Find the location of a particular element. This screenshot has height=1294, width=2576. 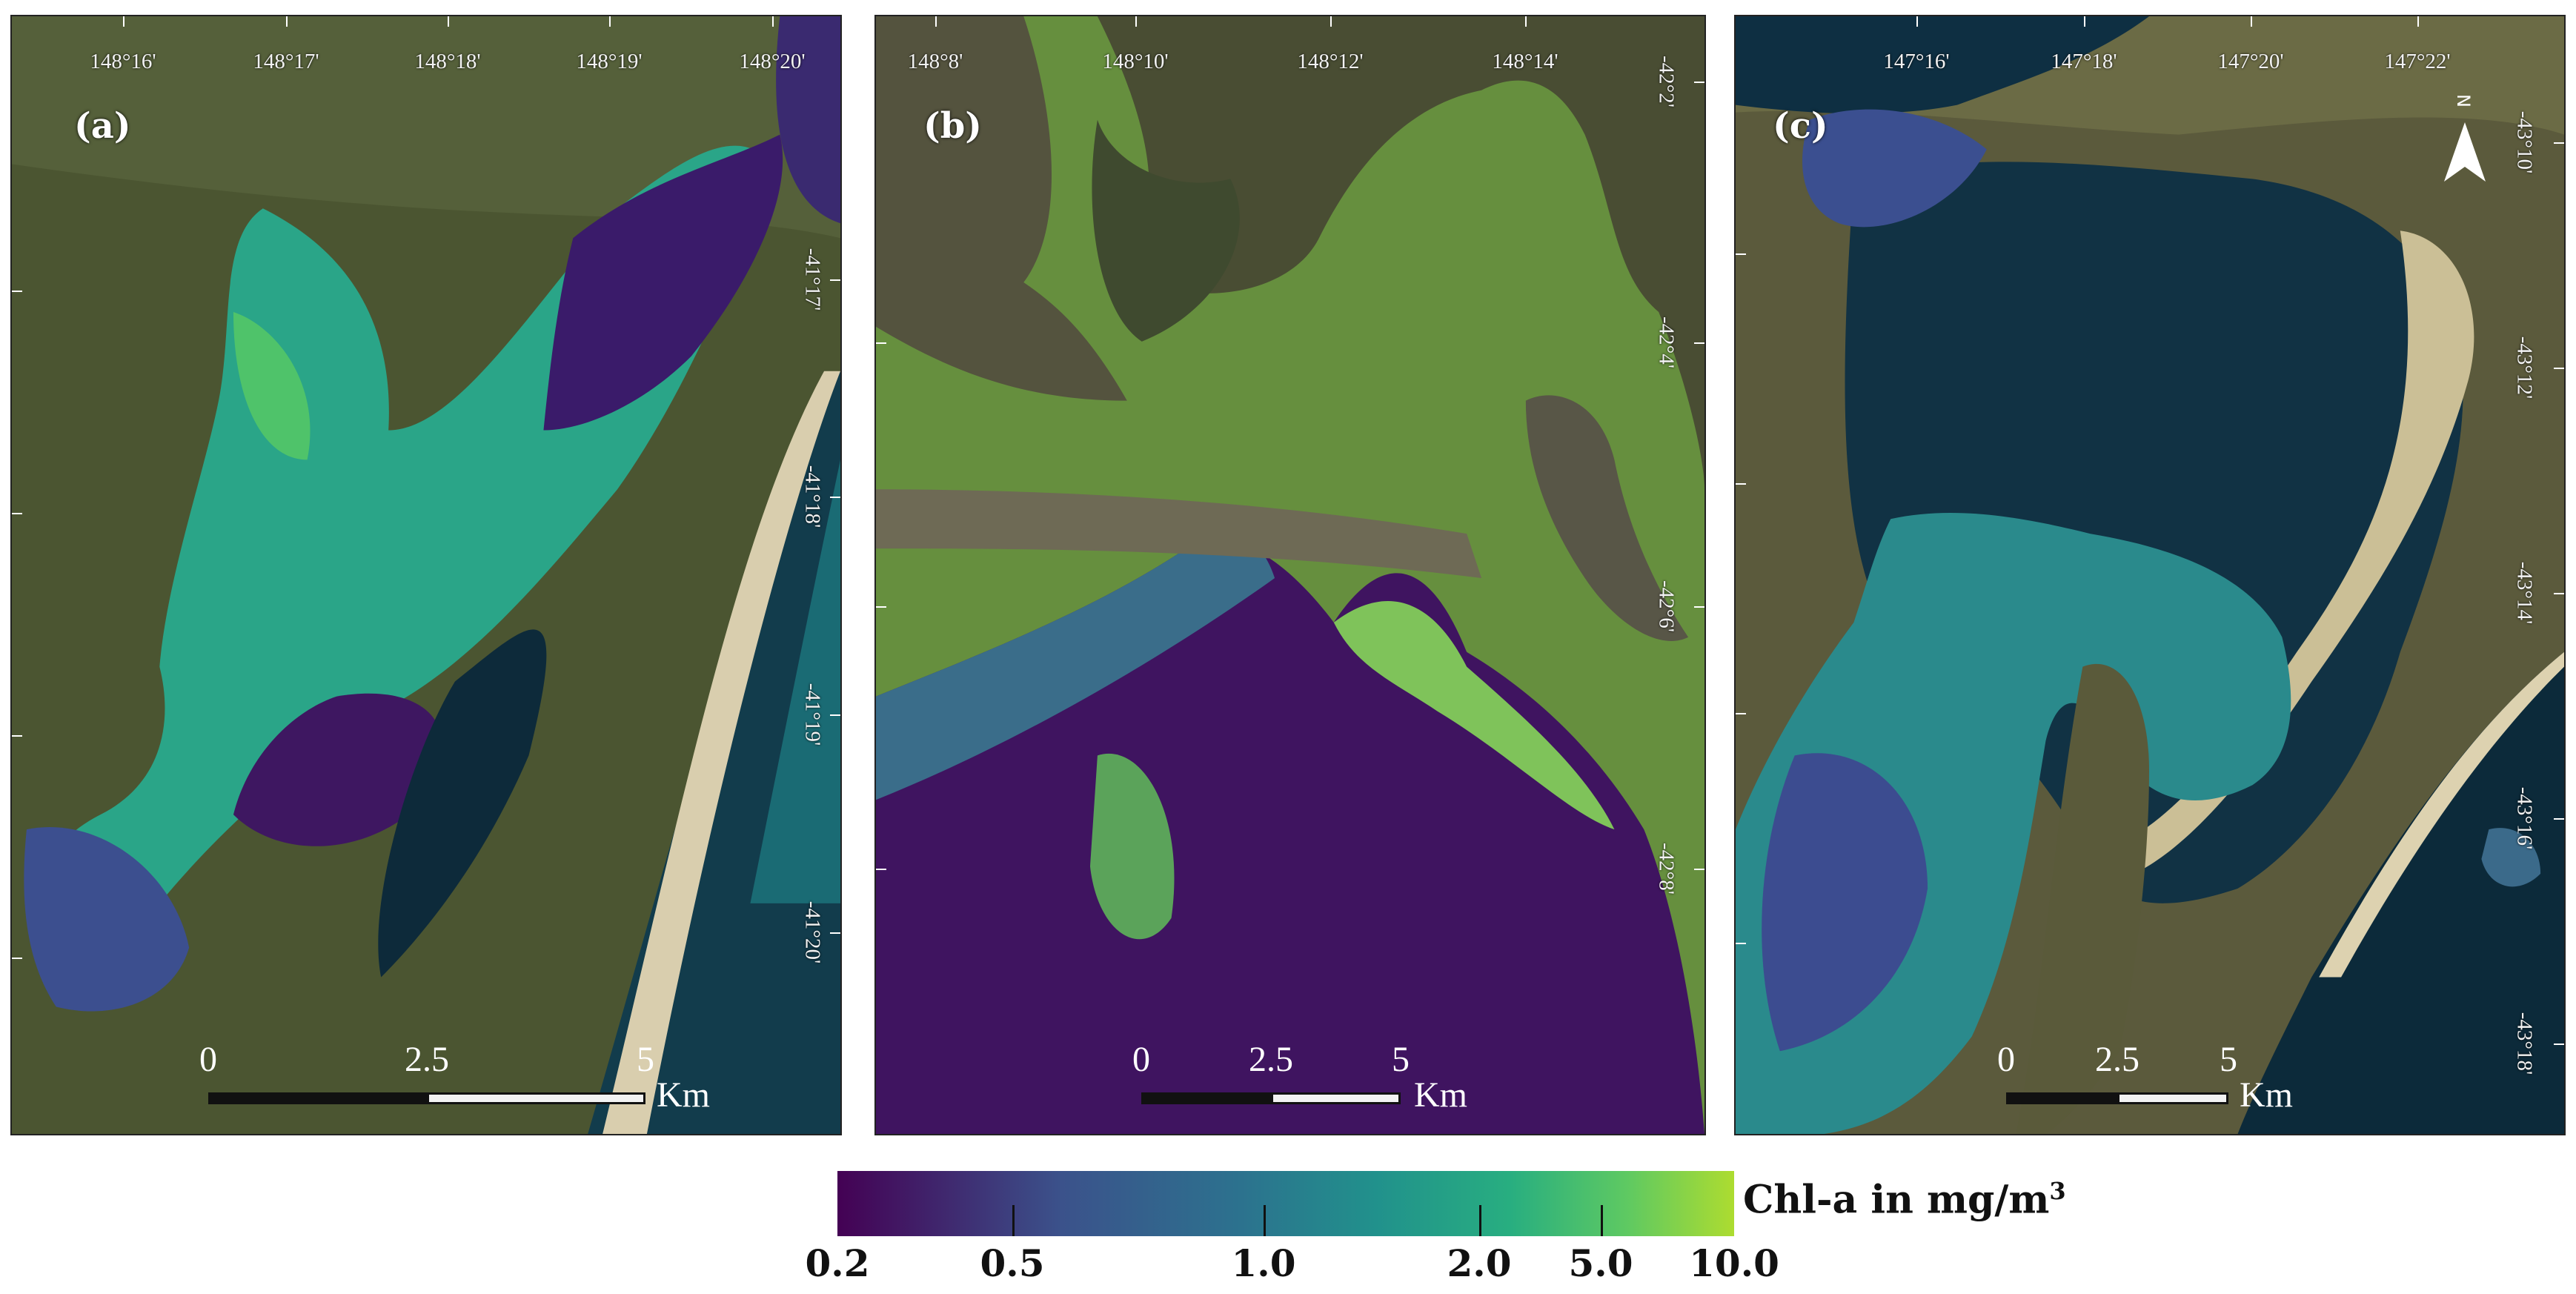

lat-tick-label: -42°4' is located at coordinates (1666, 342).